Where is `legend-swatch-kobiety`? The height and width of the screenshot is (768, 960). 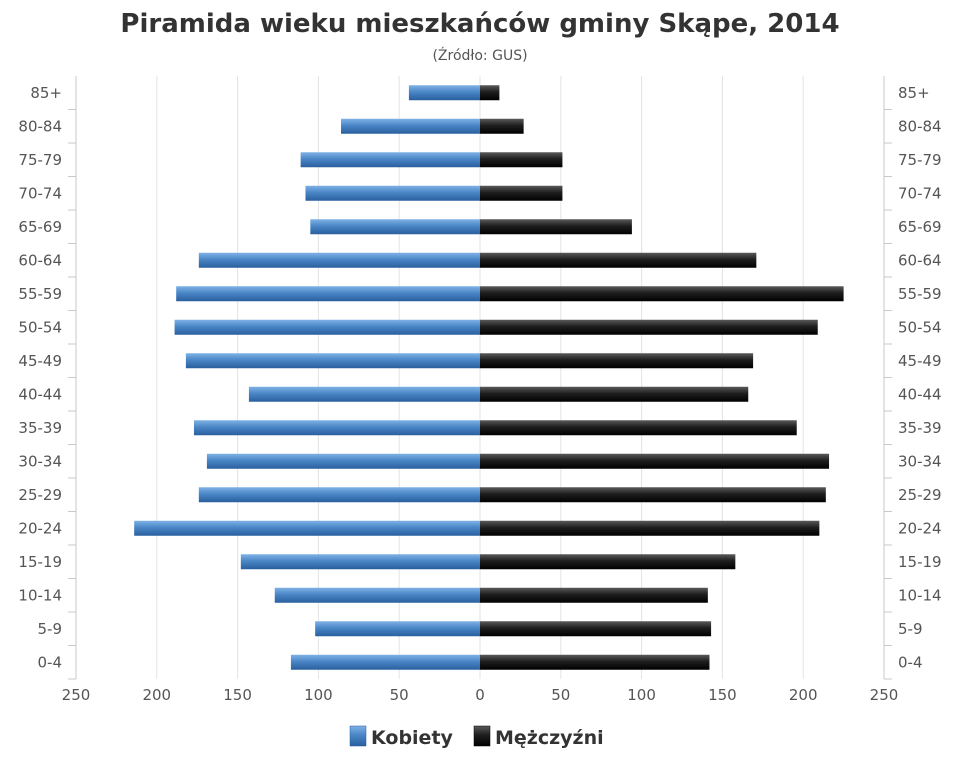
legend-swatch-kobiety is located at coordinates (358, 736).